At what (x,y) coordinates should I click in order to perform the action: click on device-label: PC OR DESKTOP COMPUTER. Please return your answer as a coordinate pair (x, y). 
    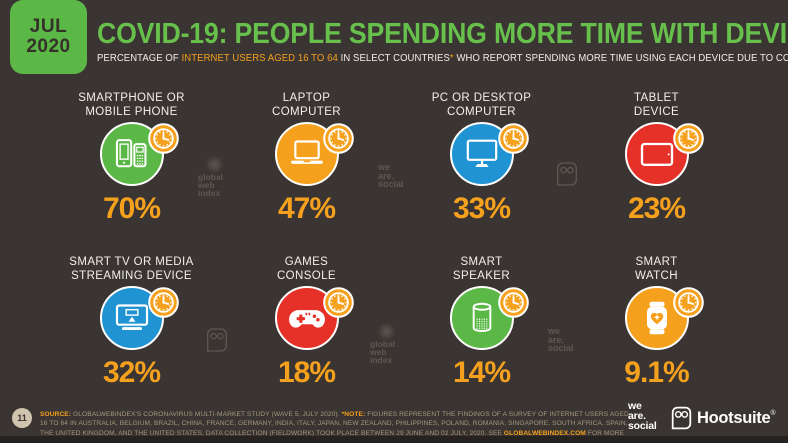
    Looking at the image, I should click on (481, 105).